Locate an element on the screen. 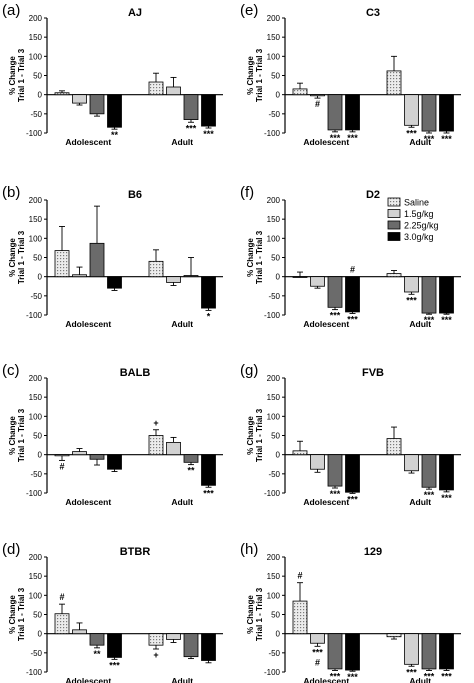  panel-letter: (a) is located at coordinates (11, 10).